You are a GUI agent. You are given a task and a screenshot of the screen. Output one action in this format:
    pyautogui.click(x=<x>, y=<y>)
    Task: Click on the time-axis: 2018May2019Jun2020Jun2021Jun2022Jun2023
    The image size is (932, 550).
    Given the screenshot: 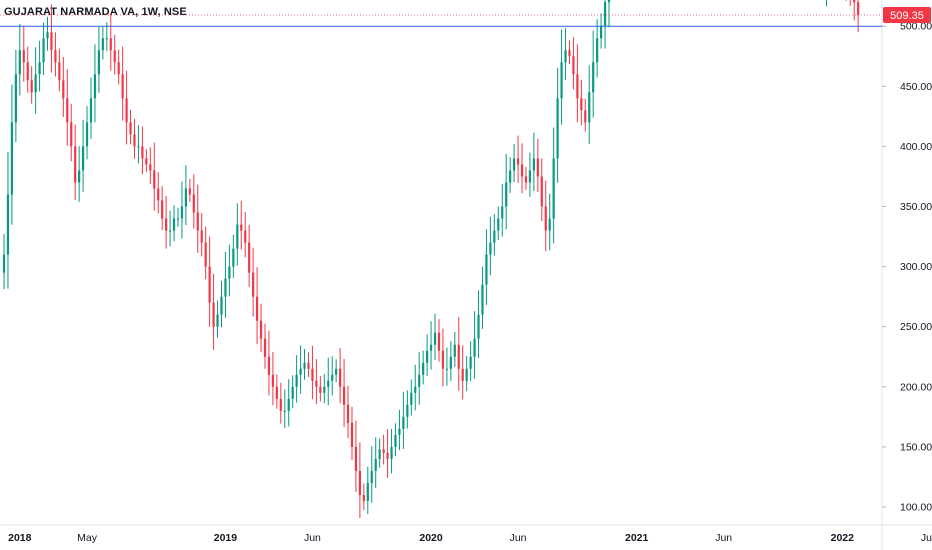 What is the action you would take?
    pyautogui.click(x=470, y=538)
    